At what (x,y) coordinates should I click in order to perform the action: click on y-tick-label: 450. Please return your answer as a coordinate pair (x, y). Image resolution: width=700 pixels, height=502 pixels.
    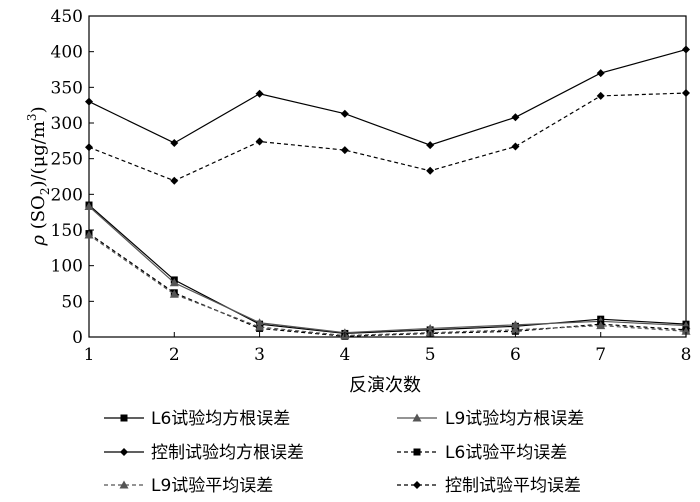
    Looking at the image, I should click on (67, 17).